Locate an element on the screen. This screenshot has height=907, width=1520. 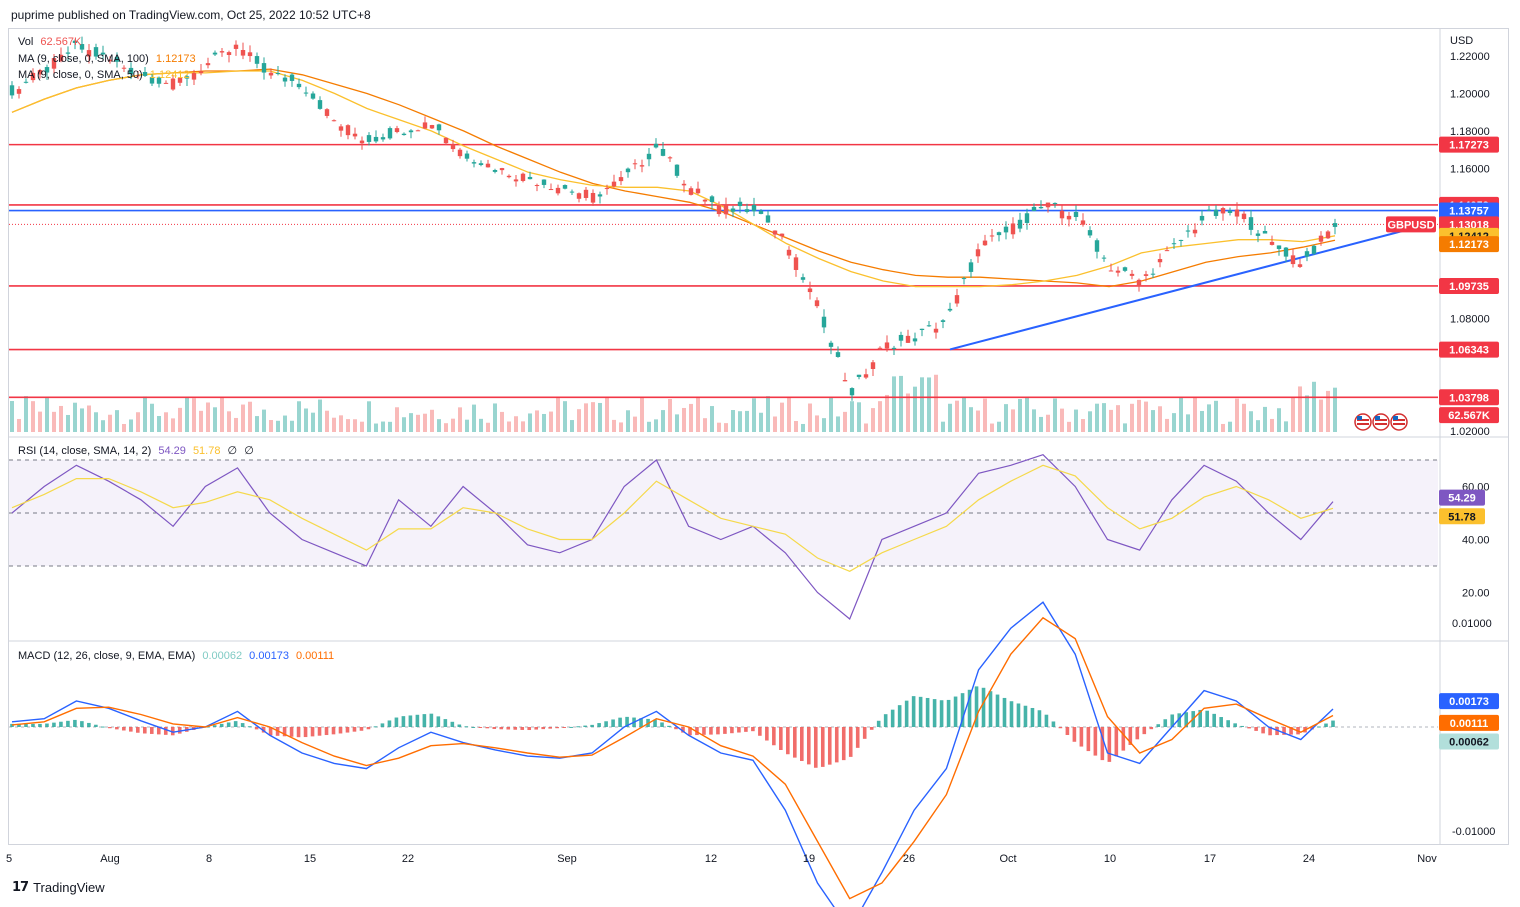
macd-line-legend-value: 0.00173 is located at coordinates (269, 656).